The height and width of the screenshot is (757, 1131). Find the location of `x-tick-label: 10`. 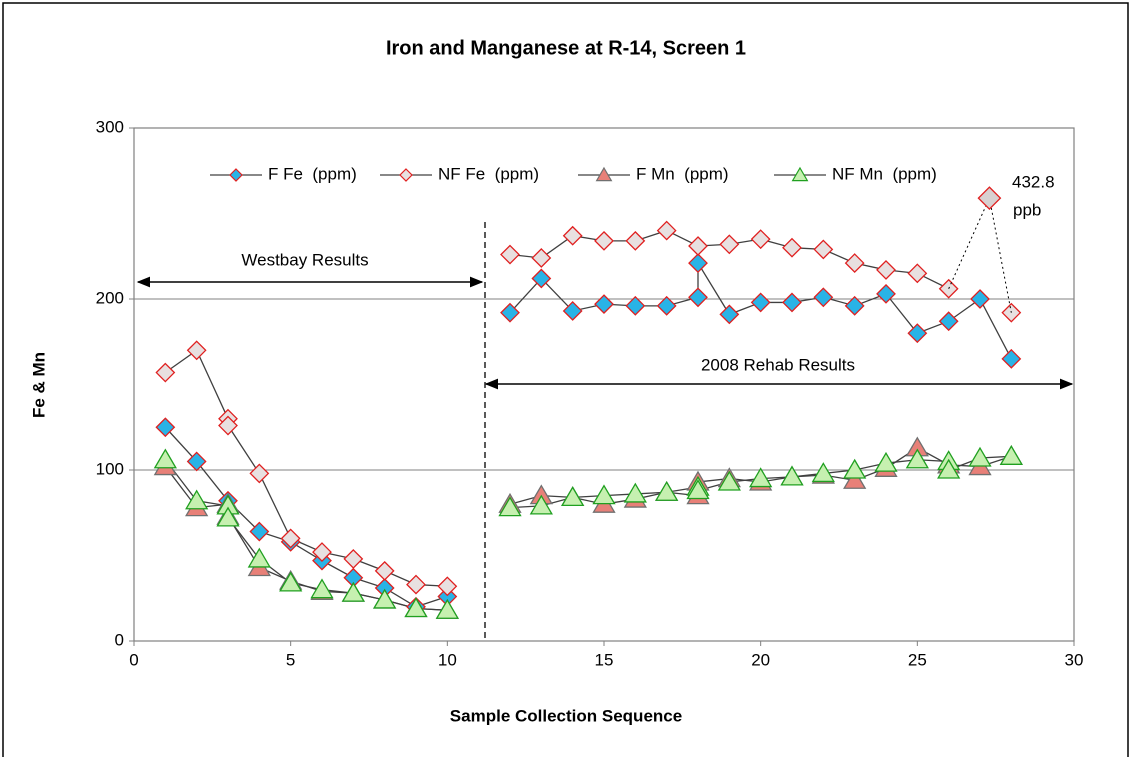

x-tick-label: 10 is located at coordinates (447, 659).